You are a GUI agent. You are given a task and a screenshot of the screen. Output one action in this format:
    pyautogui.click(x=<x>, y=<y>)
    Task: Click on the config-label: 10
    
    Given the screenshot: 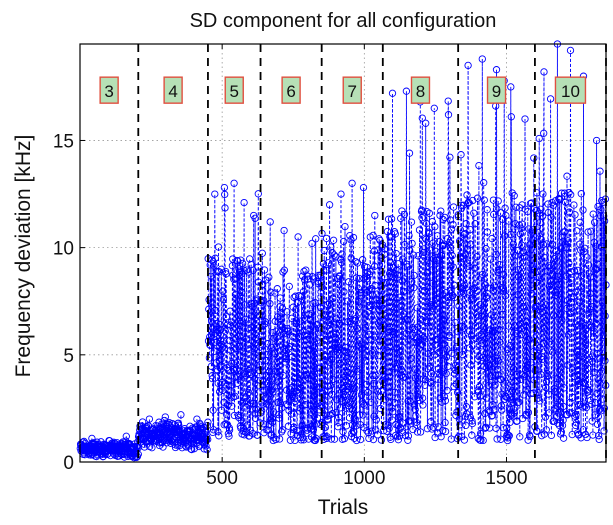 What is the action you would take?
    pyautogui.click(x=570, y=91)
    